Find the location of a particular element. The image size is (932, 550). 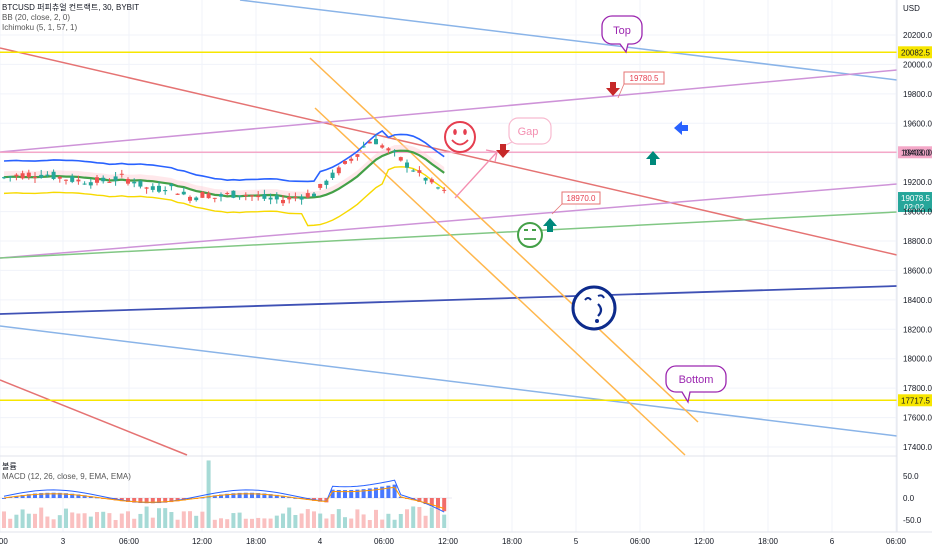

level-label: 19403.0 is located at coordinates (915, 152).